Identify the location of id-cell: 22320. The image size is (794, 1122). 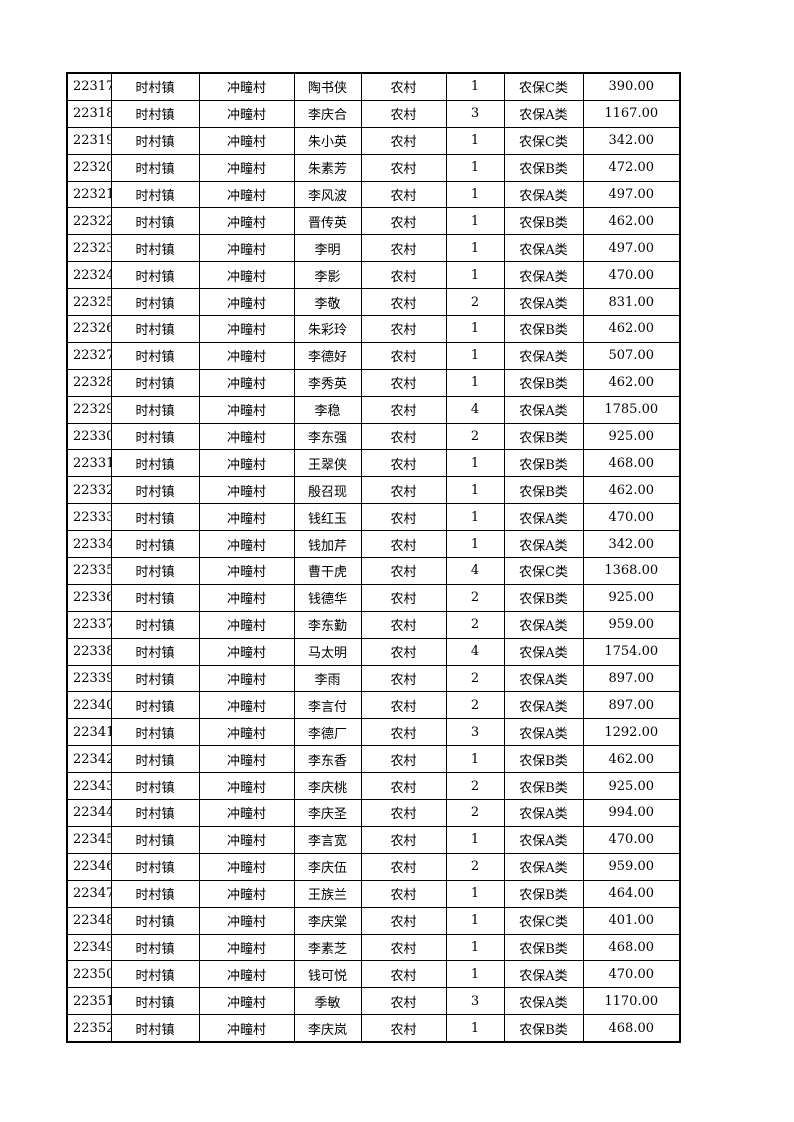
(89, 167).